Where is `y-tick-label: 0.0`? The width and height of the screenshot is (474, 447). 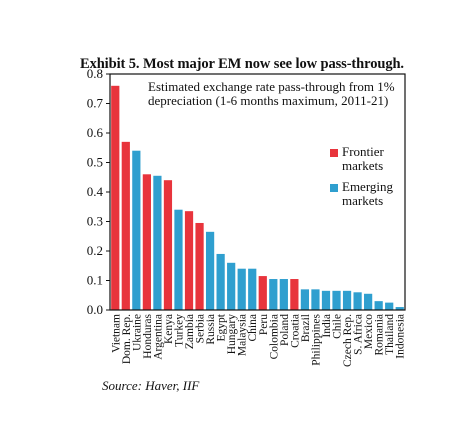 y-tick-label: 0.0 is located at coordinates (95, 309).